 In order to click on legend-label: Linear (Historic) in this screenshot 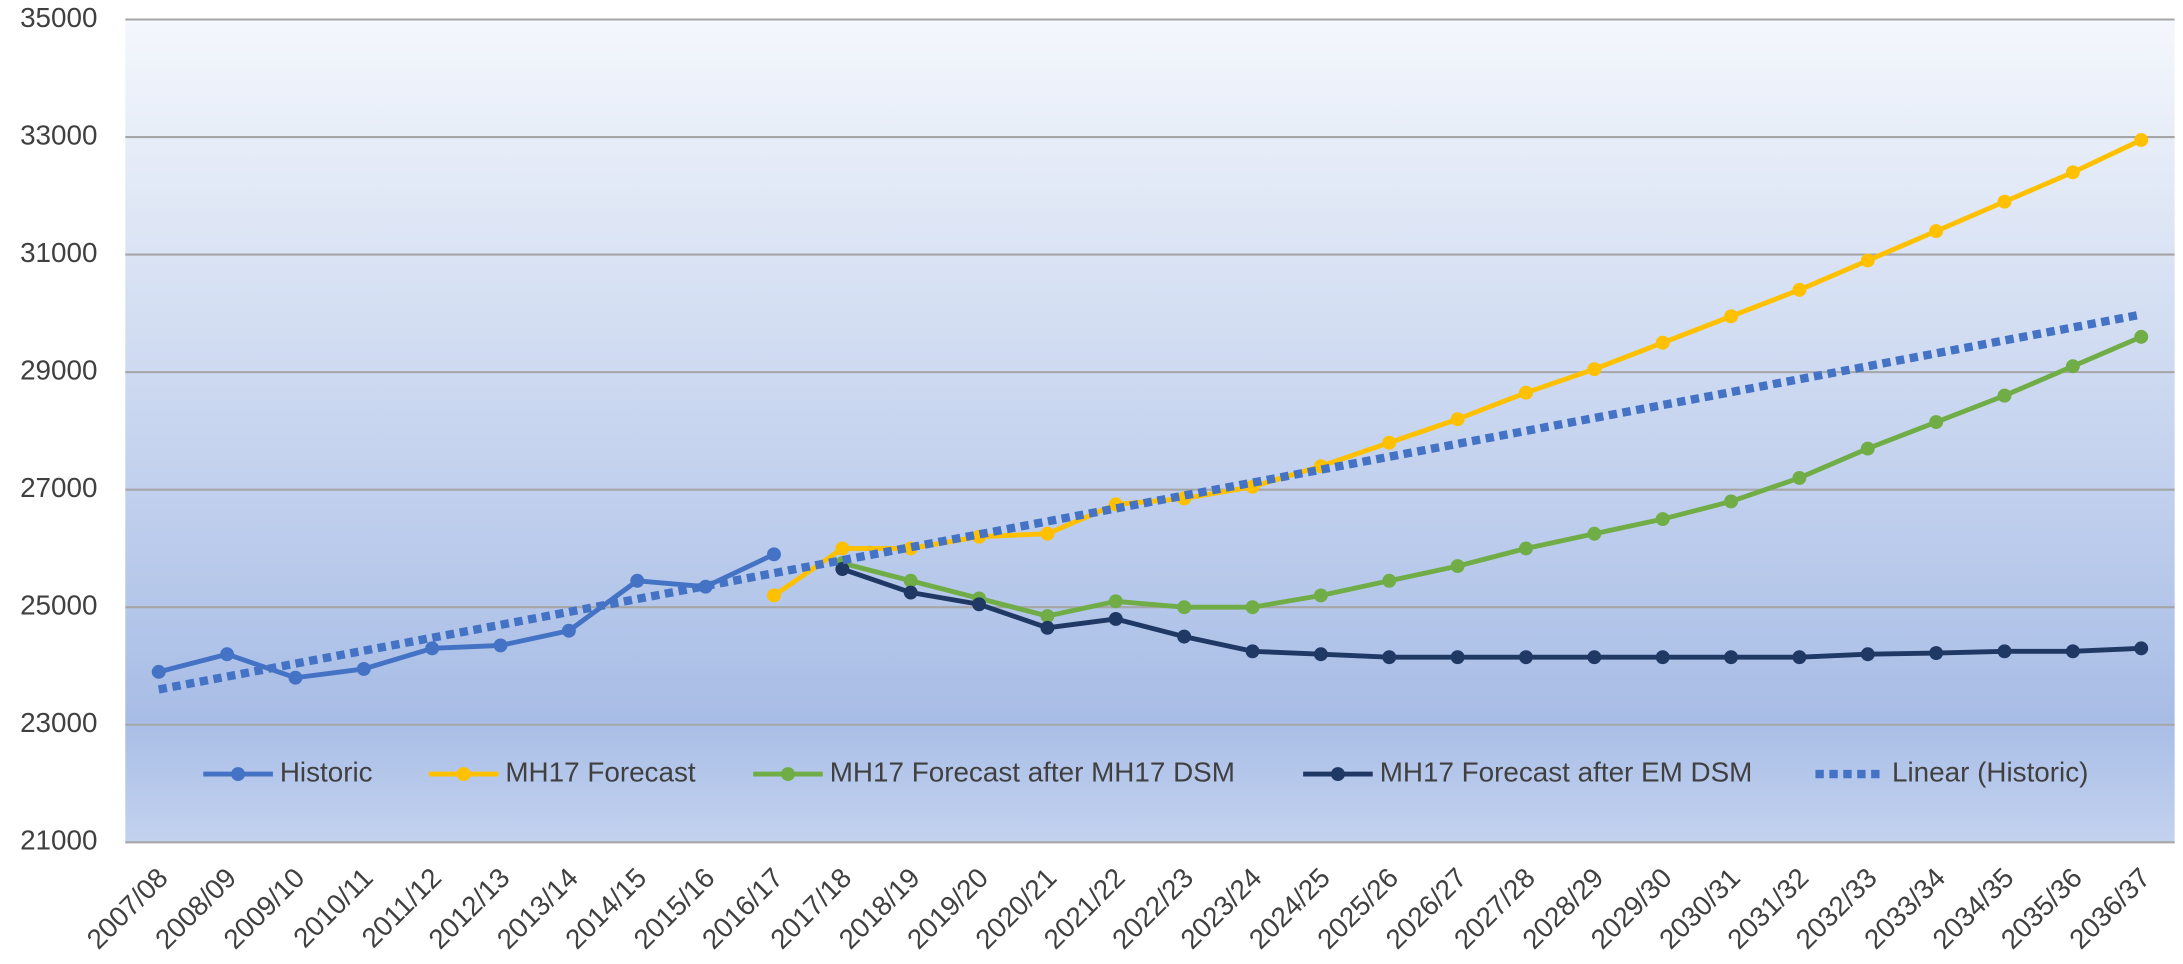, I will do `click(1990, 771)`.